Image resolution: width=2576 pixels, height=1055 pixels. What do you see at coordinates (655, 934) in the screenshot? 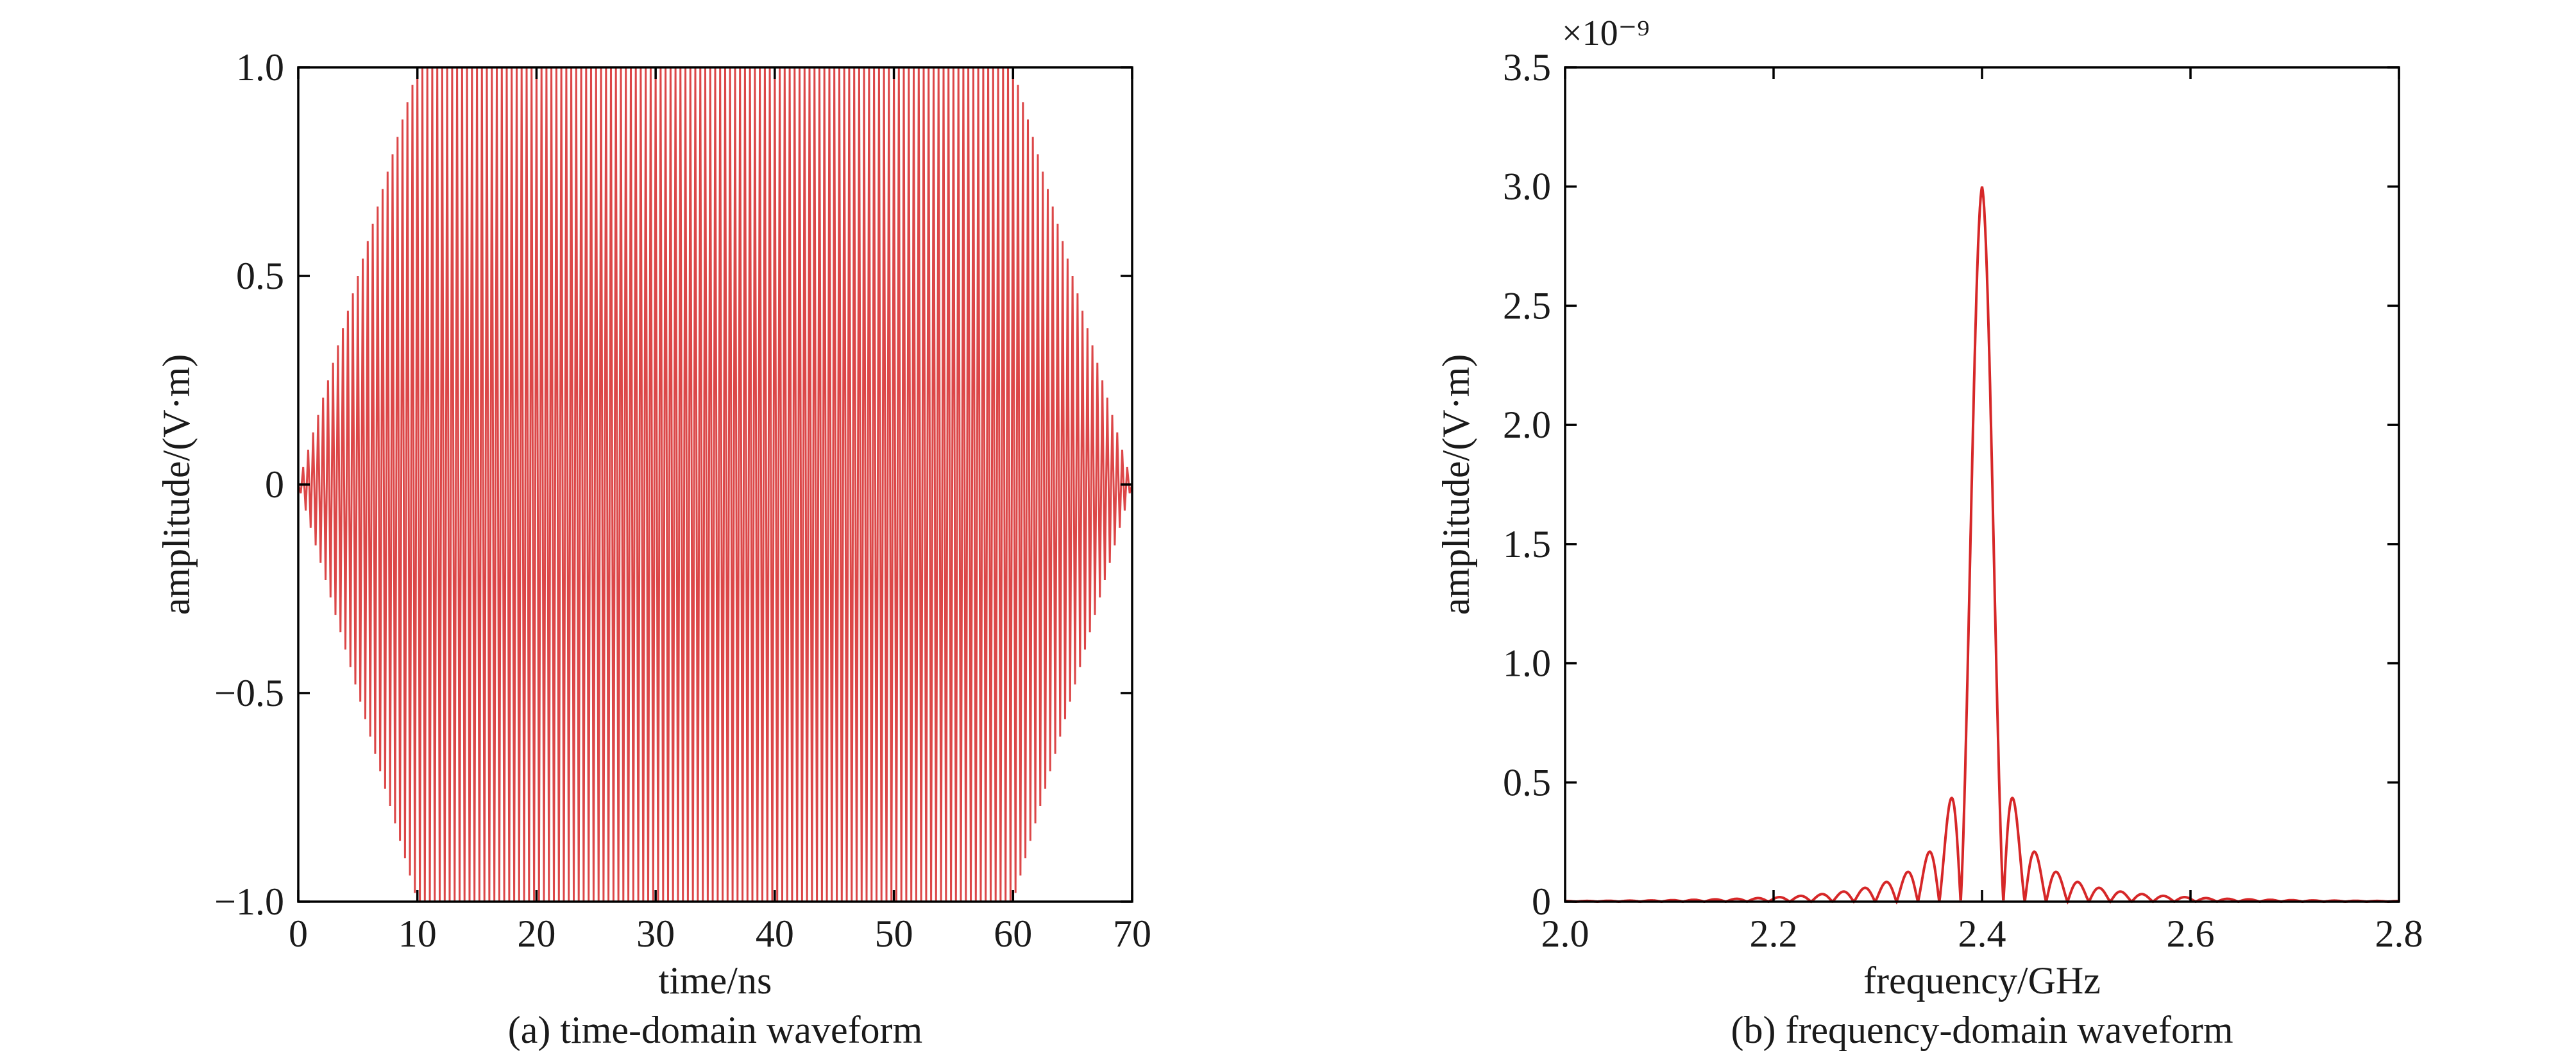
I see `time-domain-xtick-label: 30` at bounding box center [655, 934].